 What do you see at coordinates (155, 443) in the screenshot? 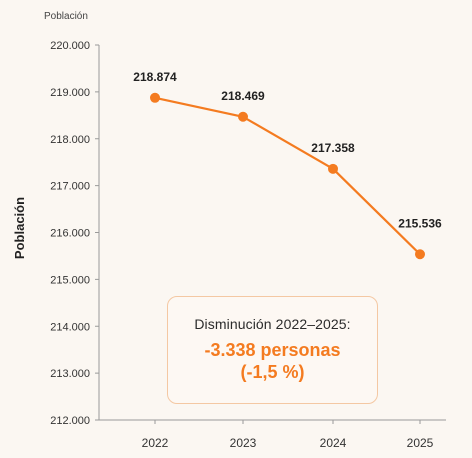
I see `x-tick-label: 2022` at bounding box center [155, 443].